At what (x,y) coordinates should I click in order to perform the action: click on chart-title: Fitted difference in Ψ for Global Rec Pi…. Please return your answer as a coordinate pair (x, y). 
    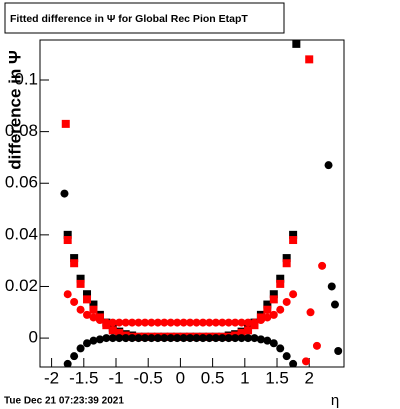
    Looking at the image, I should click on (129, 19).